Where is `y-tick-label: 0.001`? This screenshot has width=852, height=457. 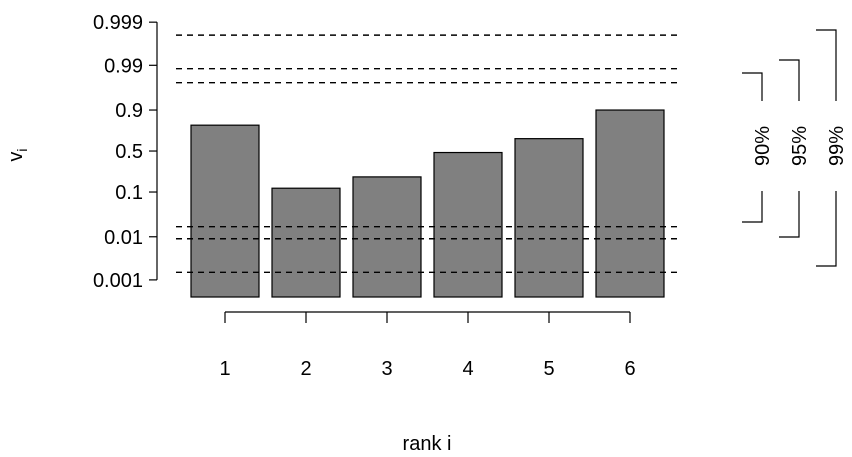 y-tick-label: 0.001 is located at coordinates (118, 281).